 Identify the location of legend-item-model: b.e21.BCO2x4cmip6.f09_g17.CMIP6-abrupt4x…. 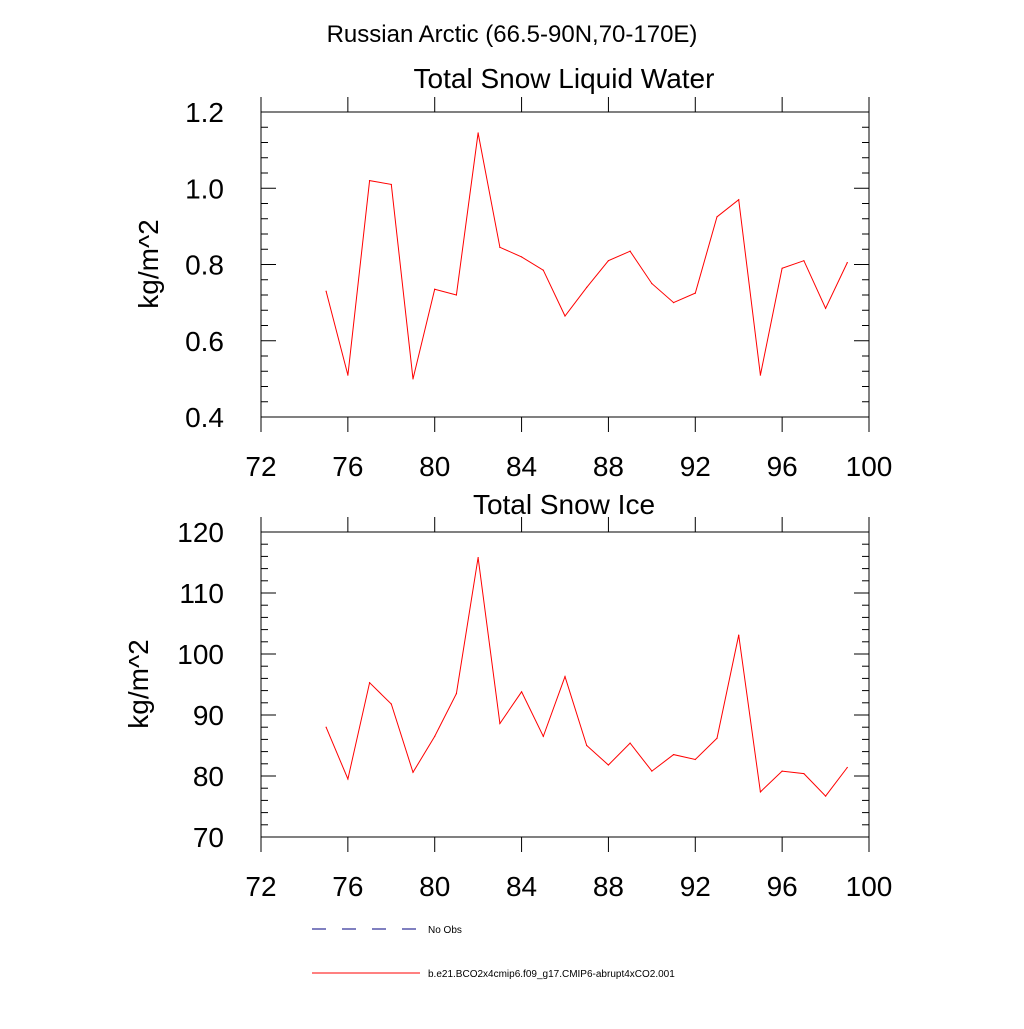
(493, 974).